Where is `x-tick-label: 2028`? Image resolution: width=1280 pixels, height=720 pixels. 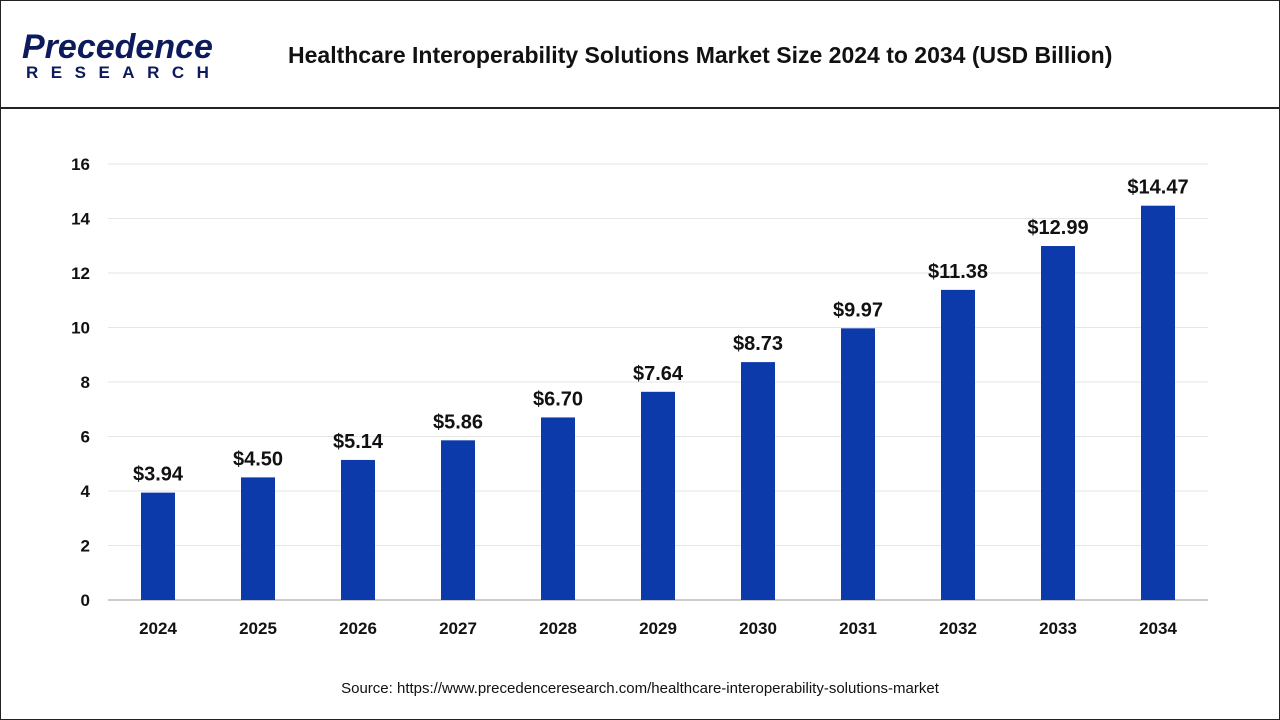 x-tick-label: 2028 is located at coordinates (558, 628).